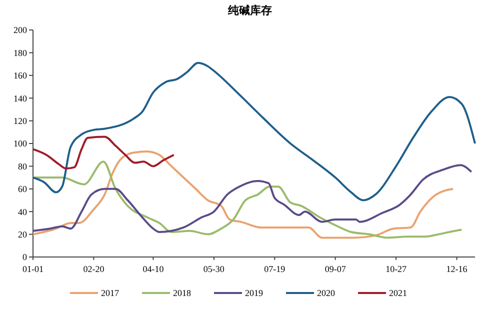 The height and width of the screenshot is (309, 500). Describe the element at coordinates (397, 269) in the screenshot. I see `x-tick-label: 10-27` at that location.